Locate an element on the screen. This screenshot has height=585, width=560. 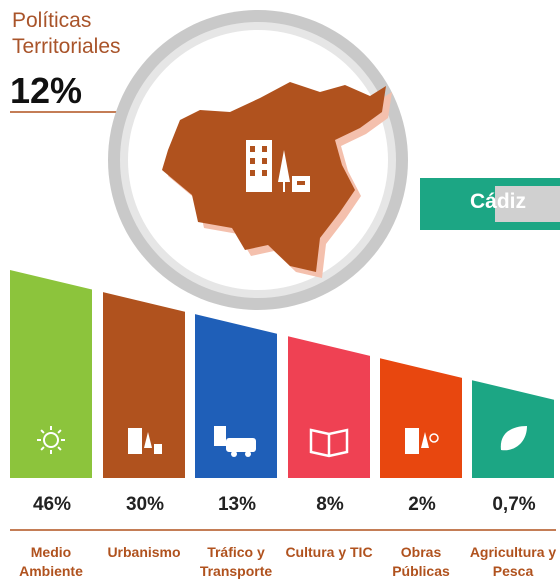
item-label: Cultura y TIC is located at coordinates (329, 552).